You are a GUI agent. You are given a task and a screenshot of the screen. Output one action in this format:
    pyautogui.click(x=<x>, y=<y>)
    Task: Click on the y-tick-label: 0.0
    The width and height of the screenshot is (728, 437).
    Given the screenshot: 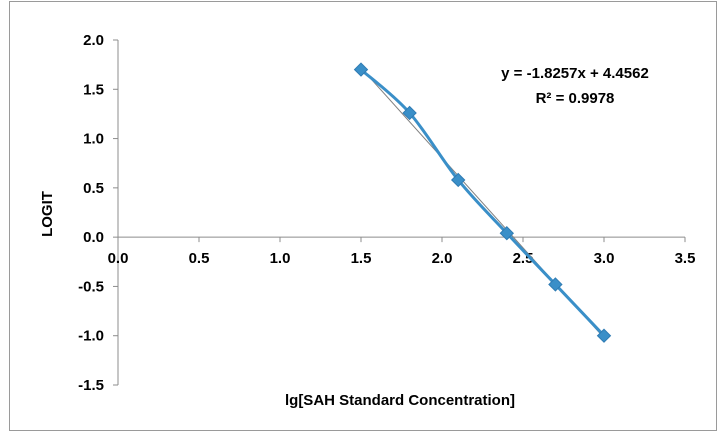 What is the action you would take?
    pyautogui.click(x=93, y=237)
    